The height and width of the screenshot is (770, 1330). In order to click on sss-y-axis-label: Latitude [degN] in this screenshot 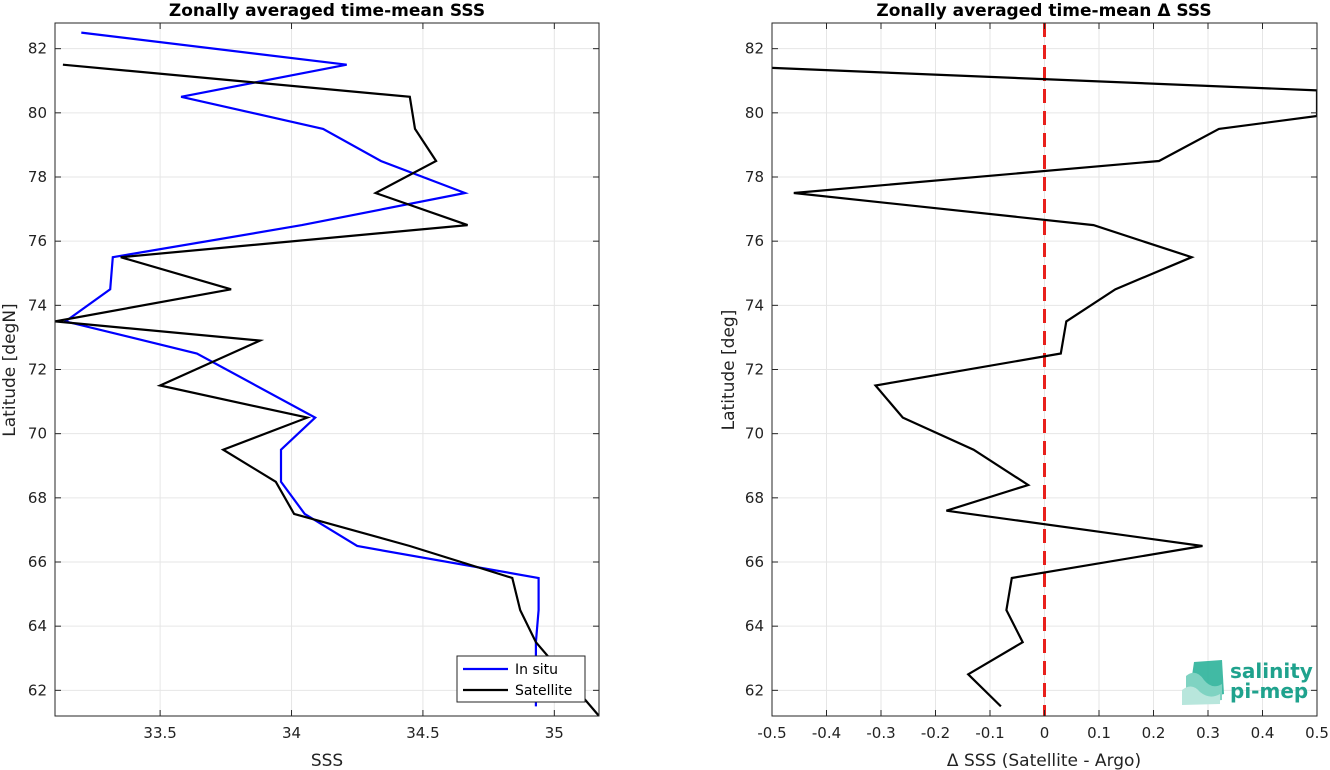, I will do `click(10, 369)`.